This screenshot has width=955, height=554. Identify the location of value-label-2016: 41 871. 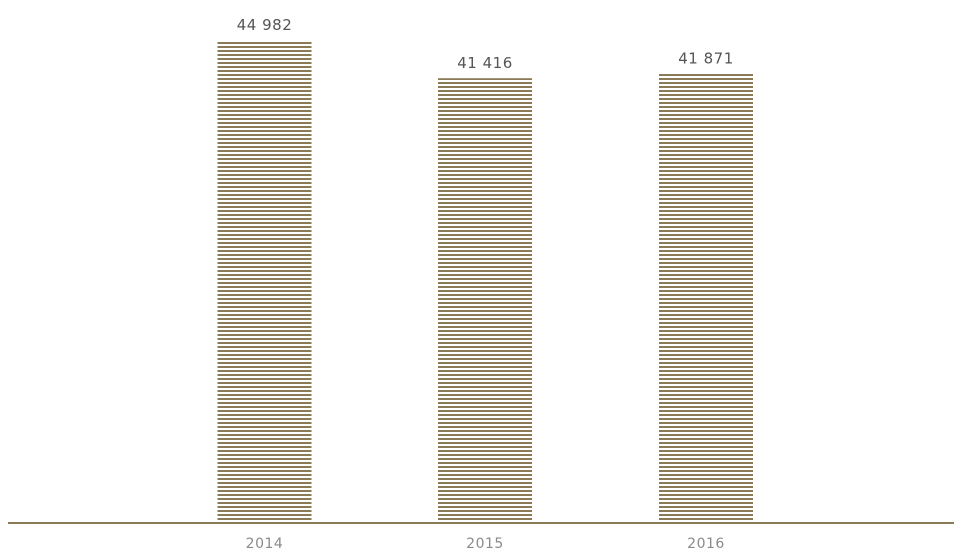
(706, 58).